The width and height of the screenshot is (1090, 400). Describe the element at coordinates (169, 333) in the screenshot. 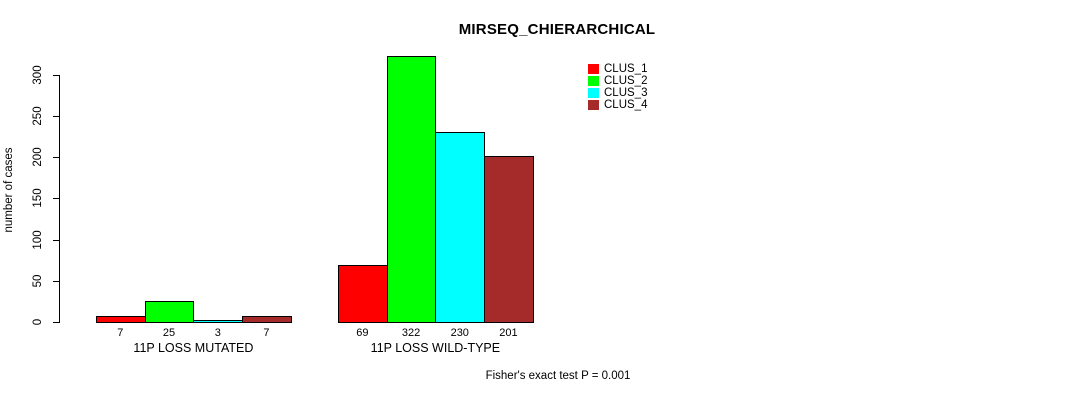

I see `bar-value-label: 25` at that location.